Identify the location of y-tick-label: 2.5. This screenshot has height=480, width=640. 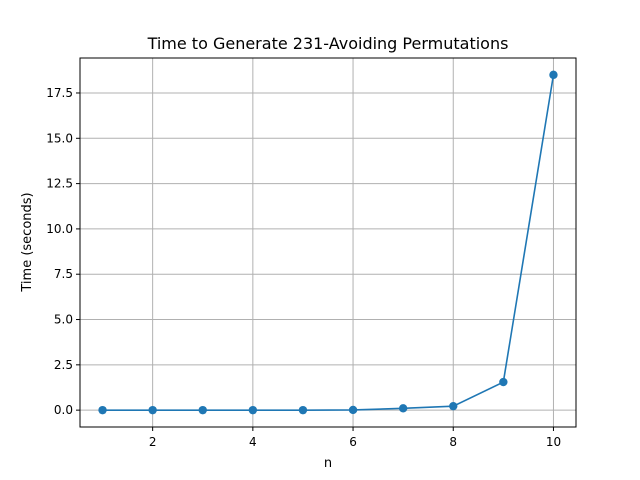
(63, 365).